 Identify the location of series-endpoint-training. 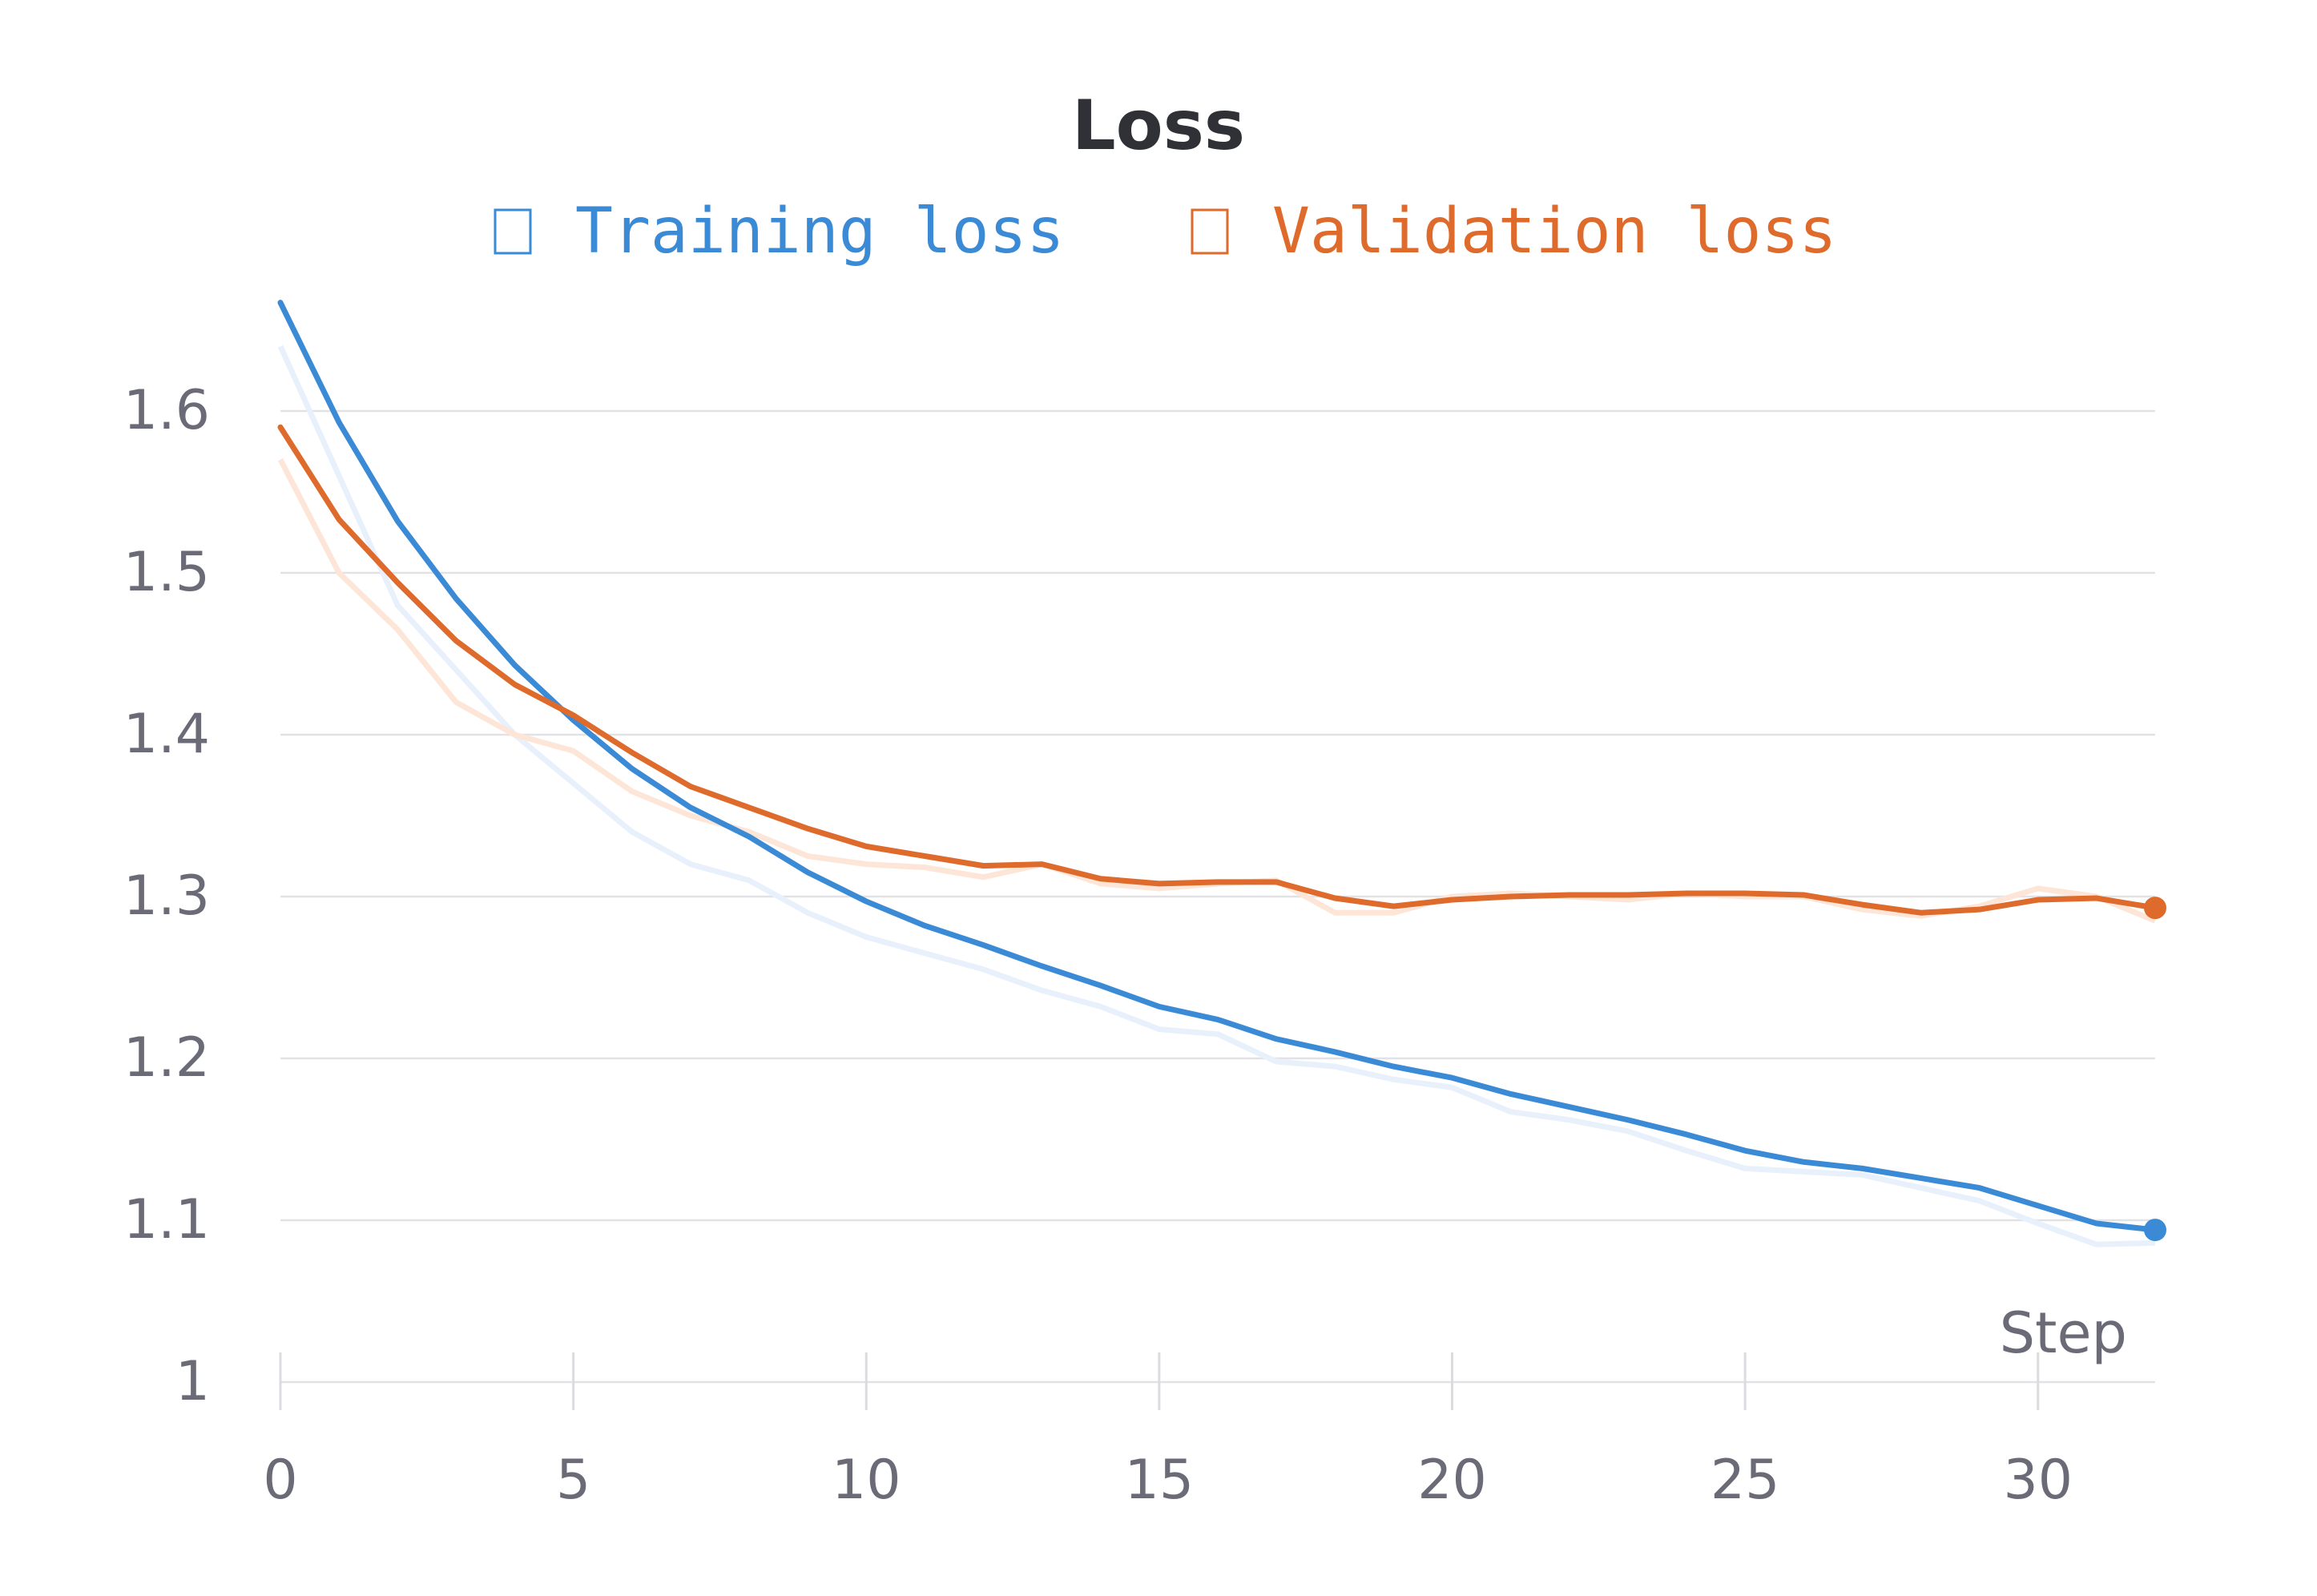
(2155, 1230).